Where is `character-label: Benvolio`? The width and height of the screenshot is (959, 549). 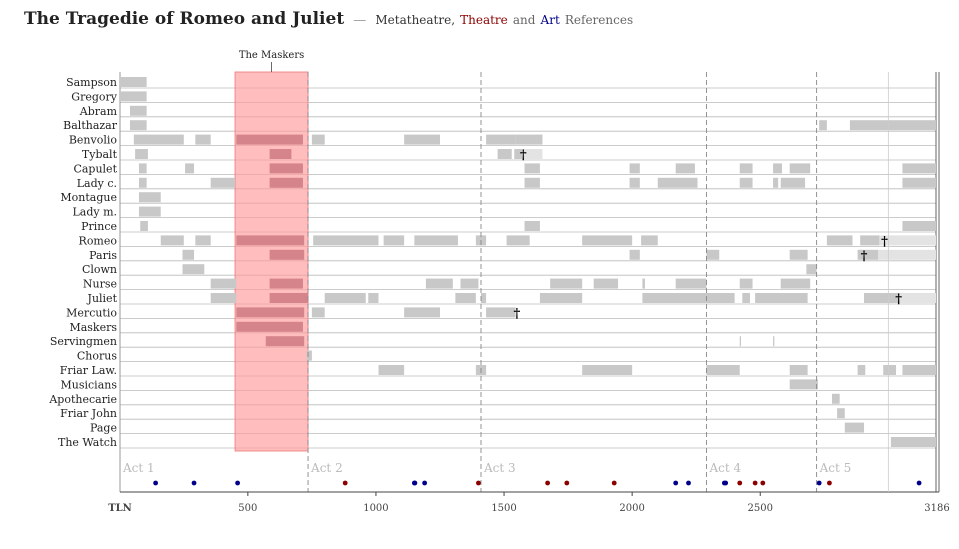 character-label: Benvolio is located at coordinates (93, 140).